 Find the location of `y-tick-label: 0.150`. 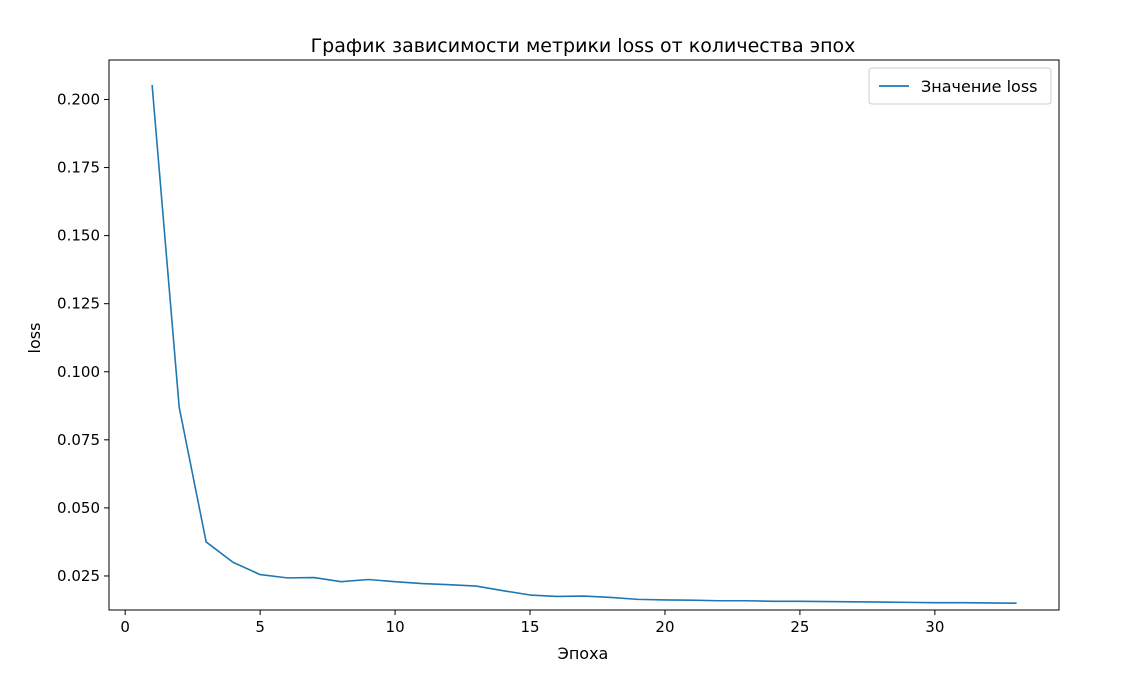

y-tick-label: 0.150 is located at coordinates (78, 236).